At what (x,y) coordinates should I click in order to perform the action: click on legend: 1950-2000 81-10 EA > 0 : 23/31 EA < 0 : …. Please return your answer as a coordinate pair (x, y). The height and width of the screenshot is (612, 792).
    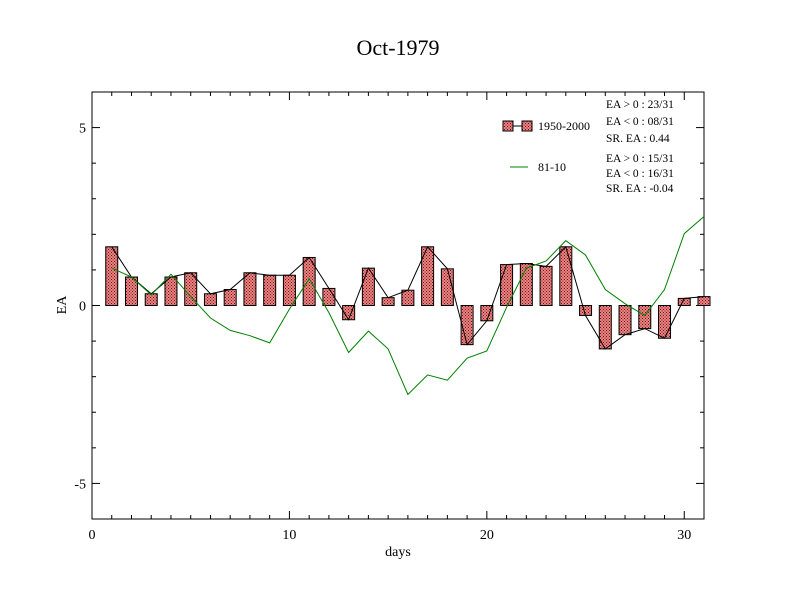
    Looking at the image, I should click on (588, 147).